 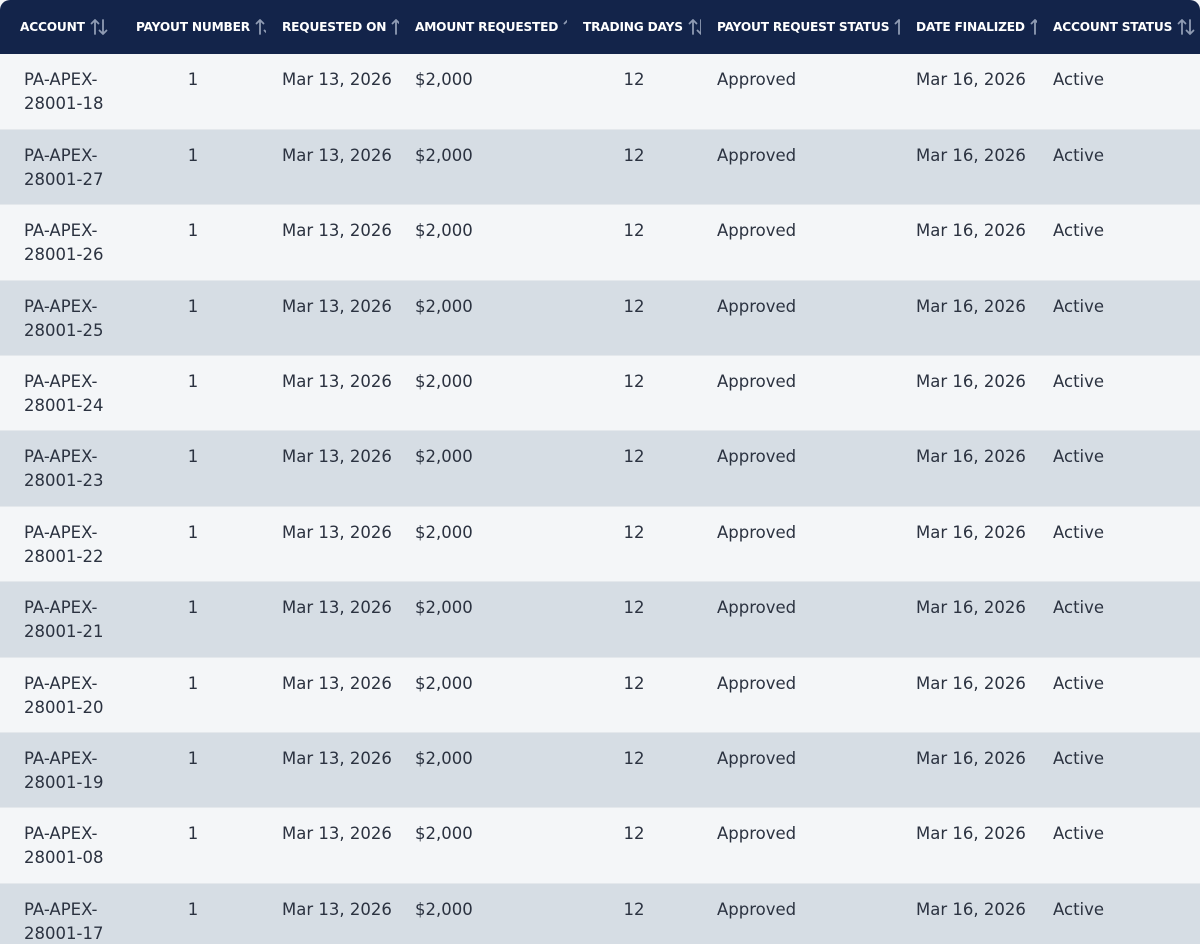 What do you see at coordinates (64, 632) in the screenshot?
I see `account-id-suffix: 28001-21` at bounding box center [64, 632].